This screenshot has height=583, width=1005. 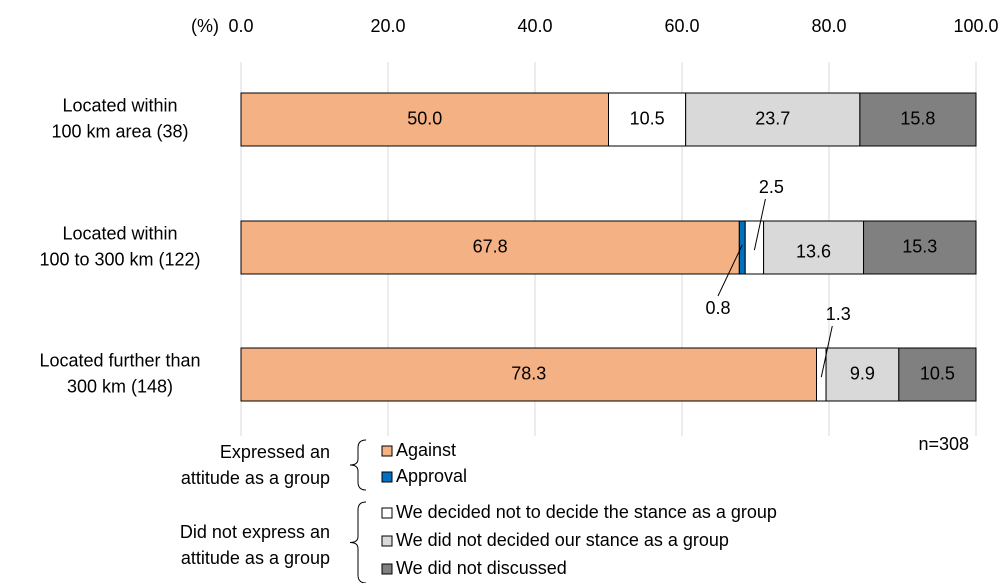 What do you see at coordinates (828, 26) in the screenshot?
I see `x-tick-label: 80.0` at bounding box center [828, 26].